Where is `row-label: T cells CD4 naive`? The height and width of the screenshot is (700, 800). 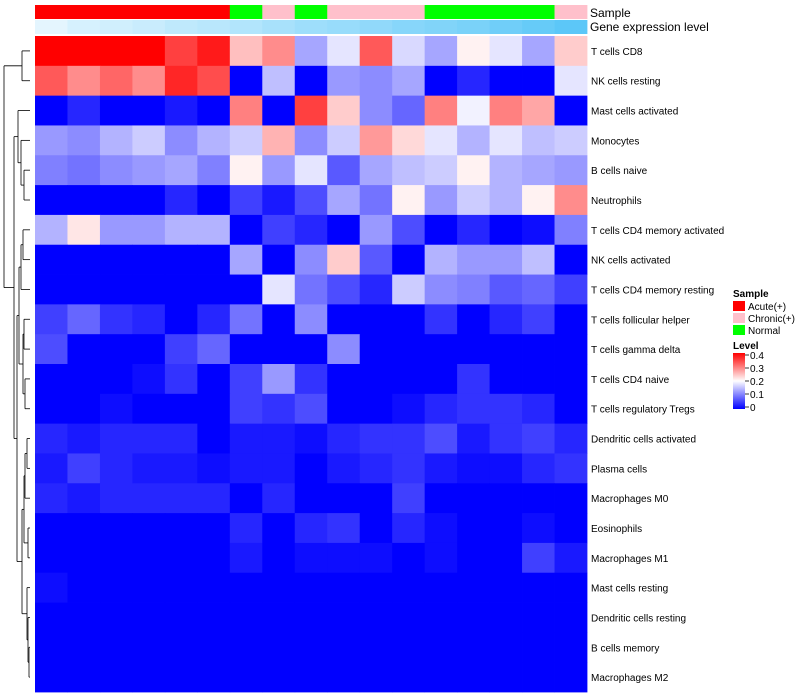 row-label: T cells CD4 naive is located at coordinates (630, 380).